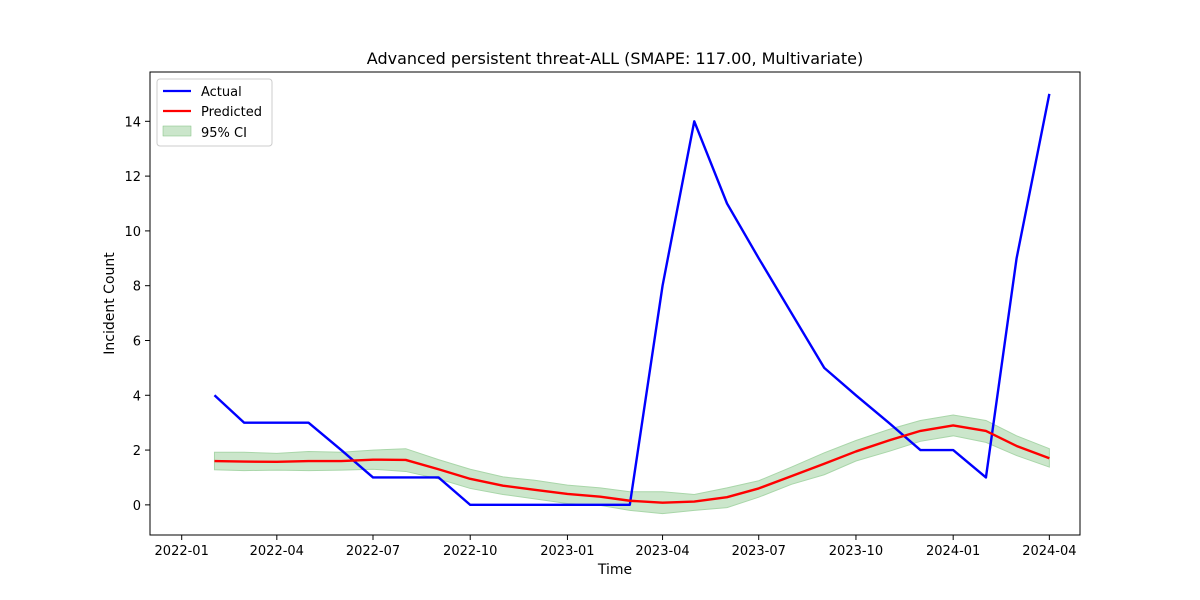 This screenshot has width=1200, height=600. I want to click on y-tick-label: 10, so click(132, 232).